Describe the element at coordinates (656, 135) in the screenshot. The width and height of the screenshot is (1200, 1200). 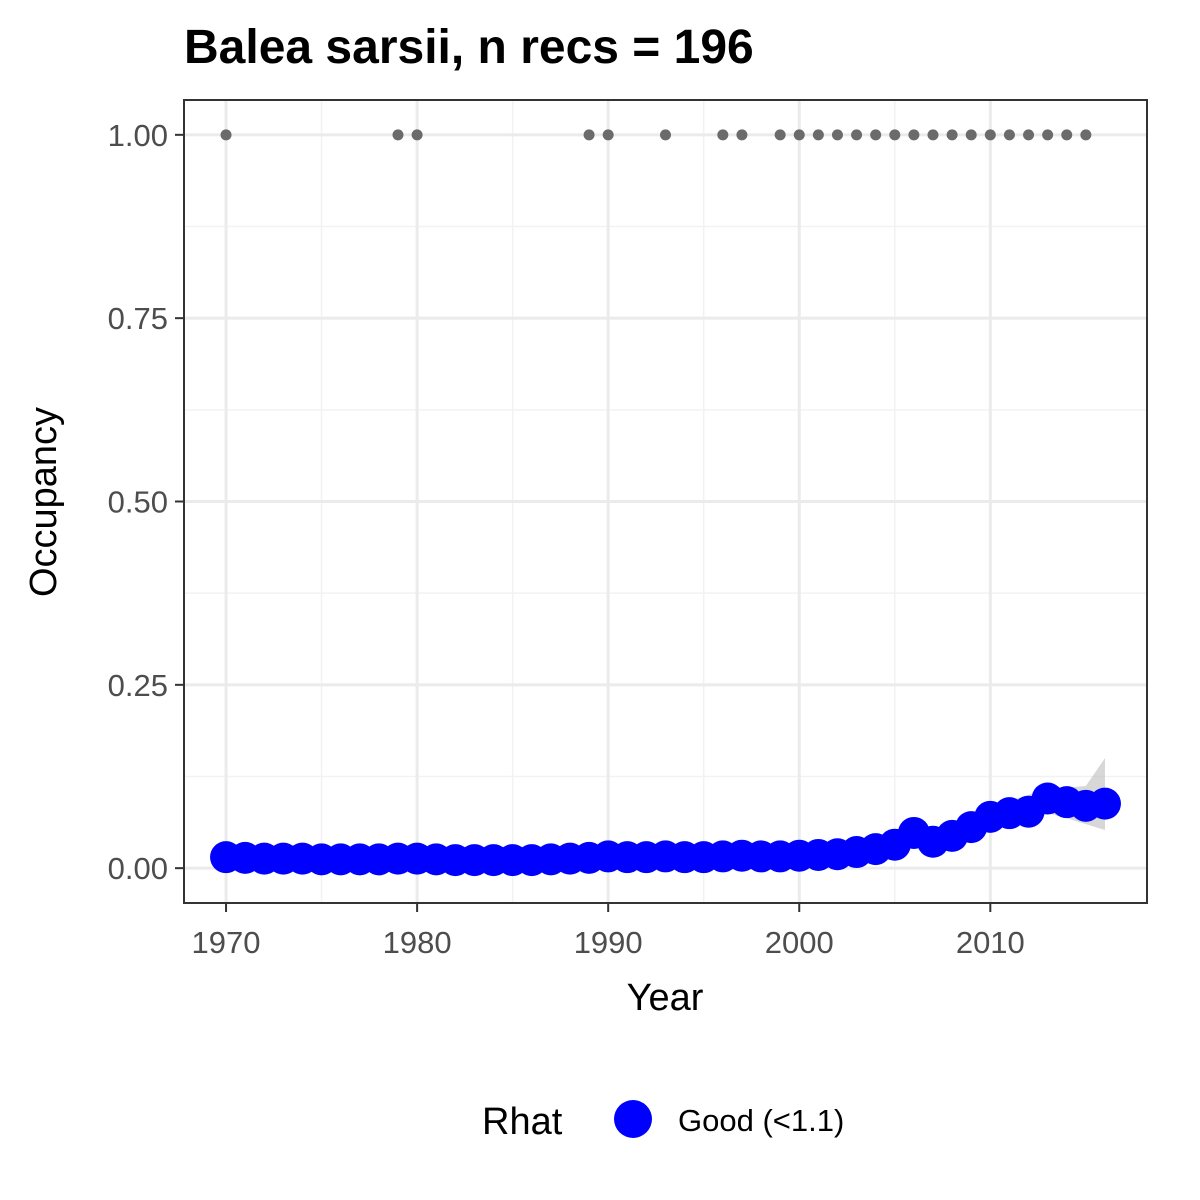
I see `record-year-points` at that location.